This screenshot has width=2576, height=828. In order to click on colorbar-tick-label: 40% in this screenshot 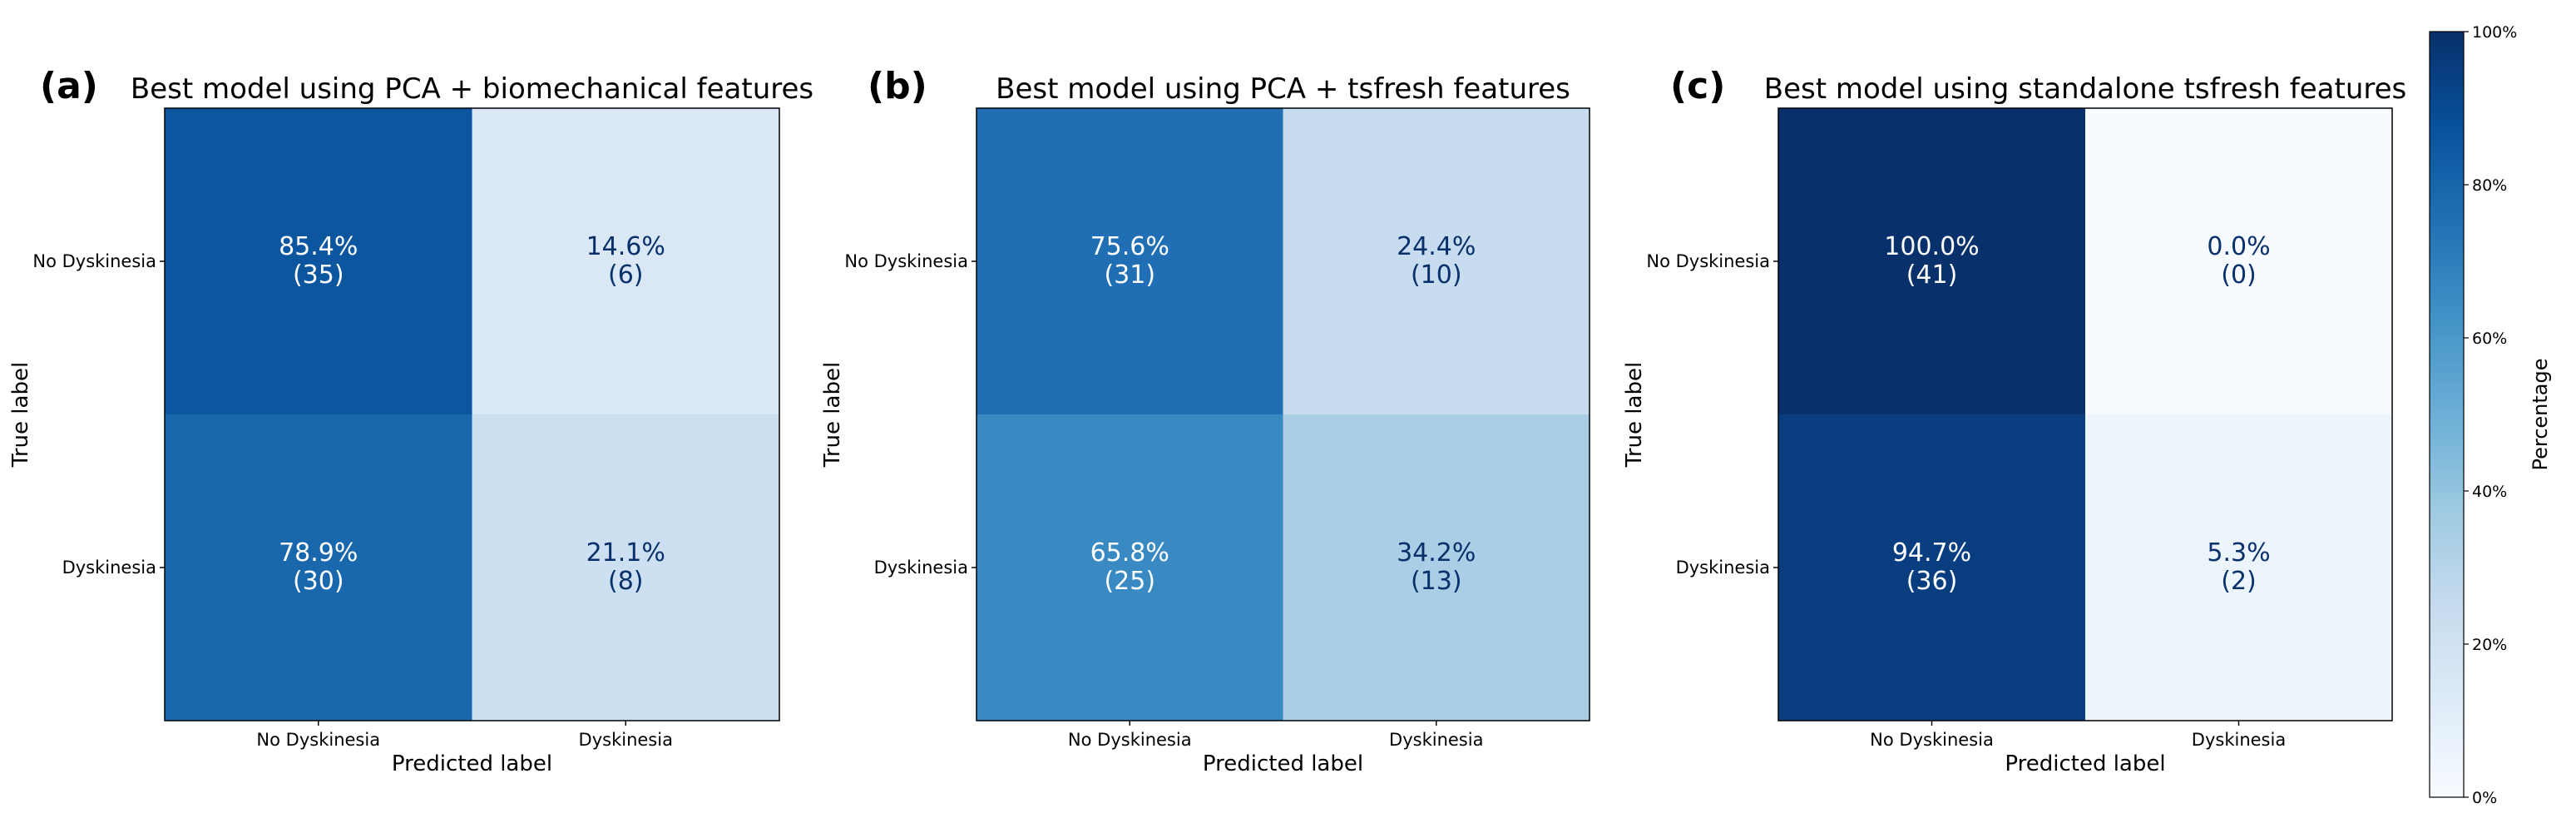, I will do `click(2489, 492)`.